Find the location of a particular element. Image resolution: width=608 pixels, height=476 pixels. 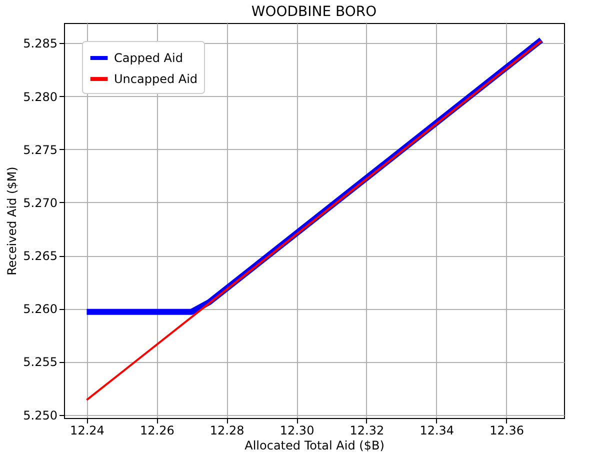

y-tick-label: 5.270 is located at coordinates (40, 203).